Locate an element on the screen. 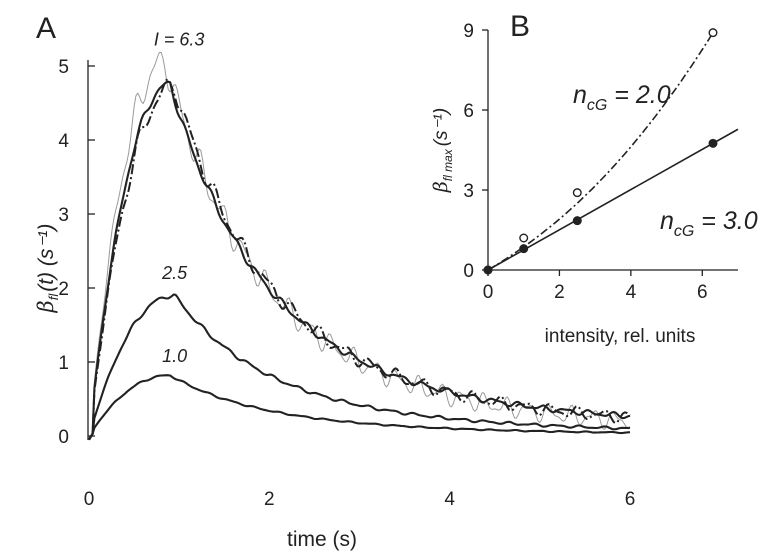  curve-annotation: 1.0 is located at coordinates (174, 356).